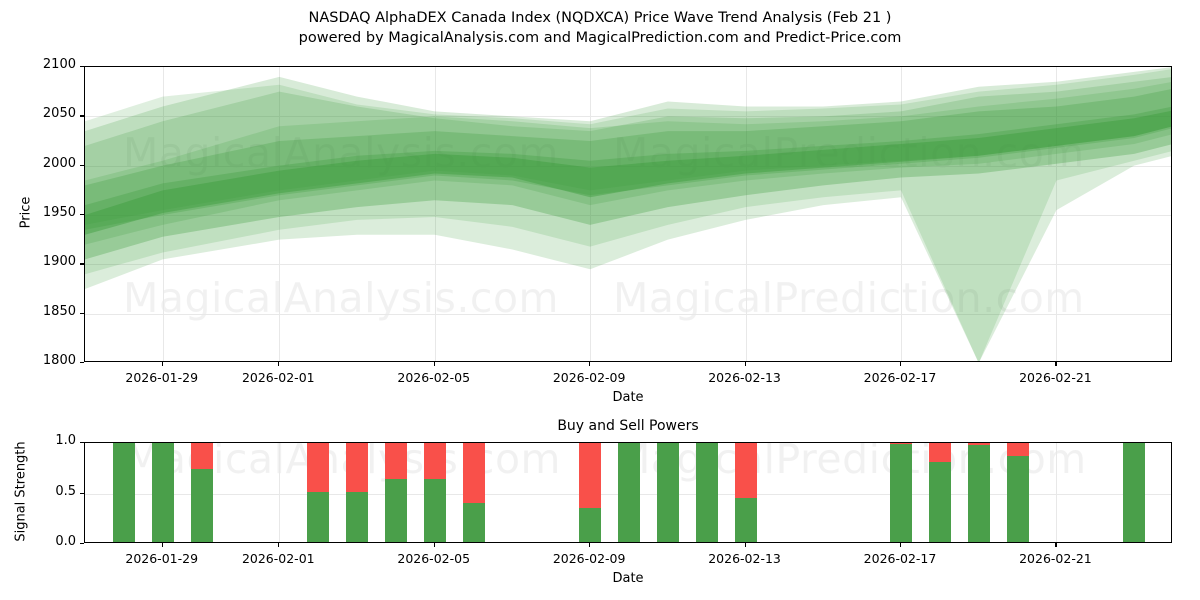 The image size is (1200, 600). Describe the element at coordinates (434, 558) in the screenshot. I see `signal-x-tick-label: 2026-02-05` at that location.